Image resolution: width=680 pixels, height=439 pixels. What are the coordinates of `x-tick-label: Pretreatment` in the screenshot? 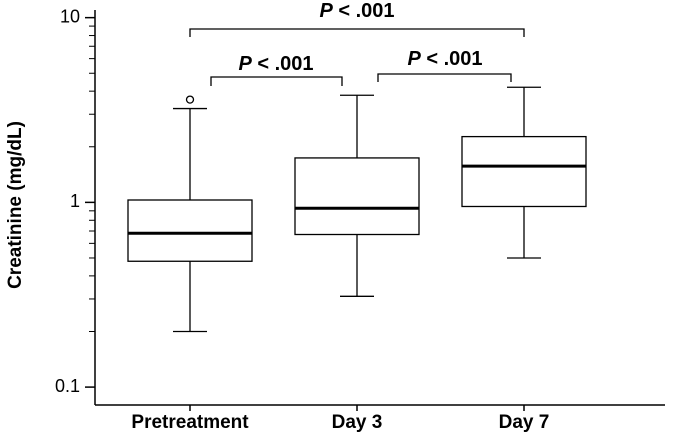 It's located at (190, 422).